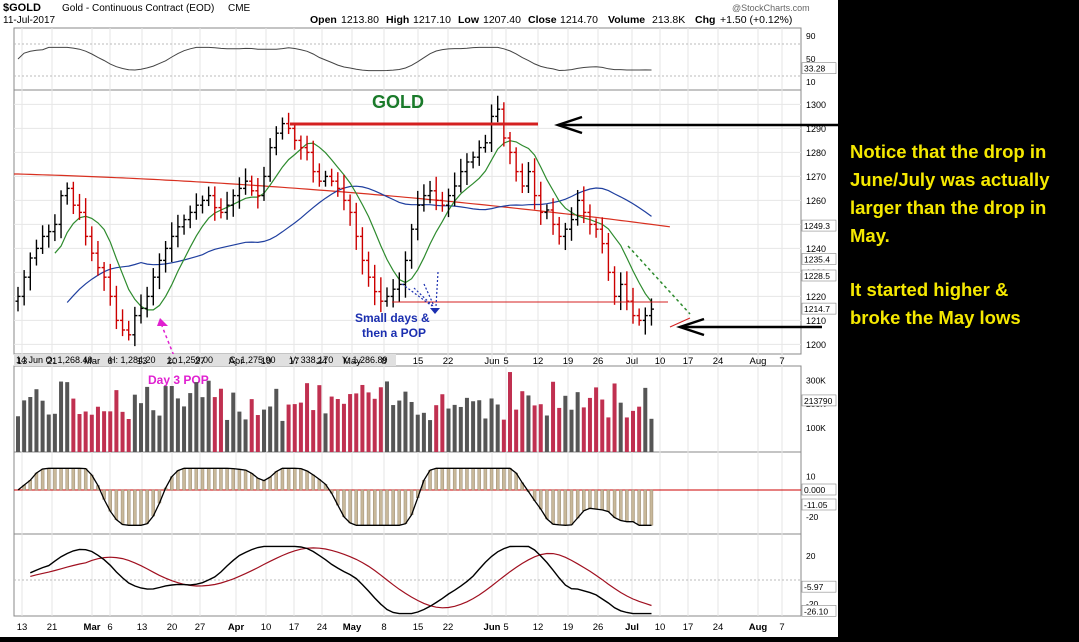  Describe the element at coordinates (392, 318) in the screenshot. I see `small-days-label: Small days &` at that location.